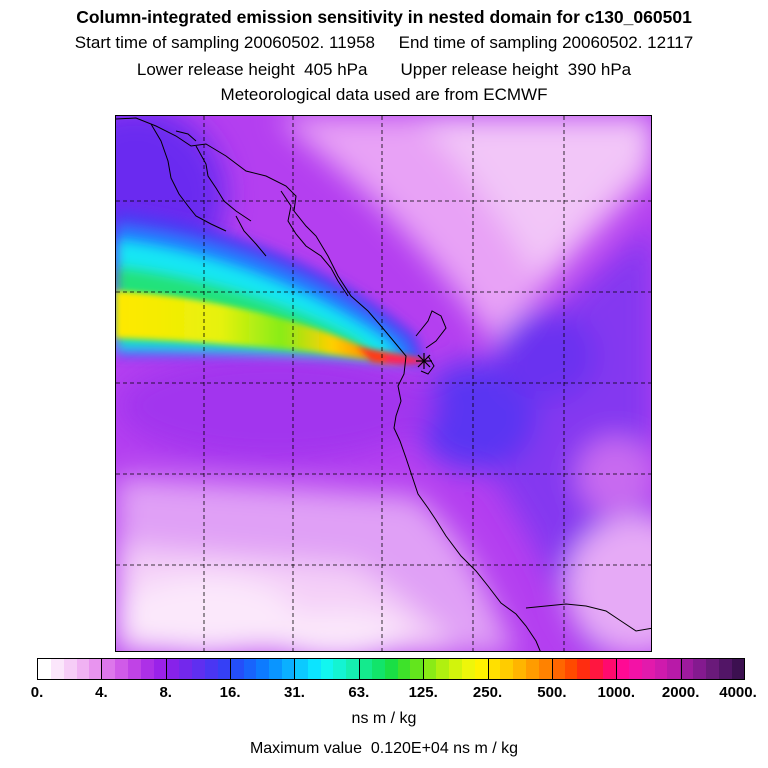 Image resolution: width=768 pixels, height=768 pixels. What do you see at coordinates (423, 692) in the screenshot?
I see `colorbar-tick-label: 125.` at bounding box center [423, 692].